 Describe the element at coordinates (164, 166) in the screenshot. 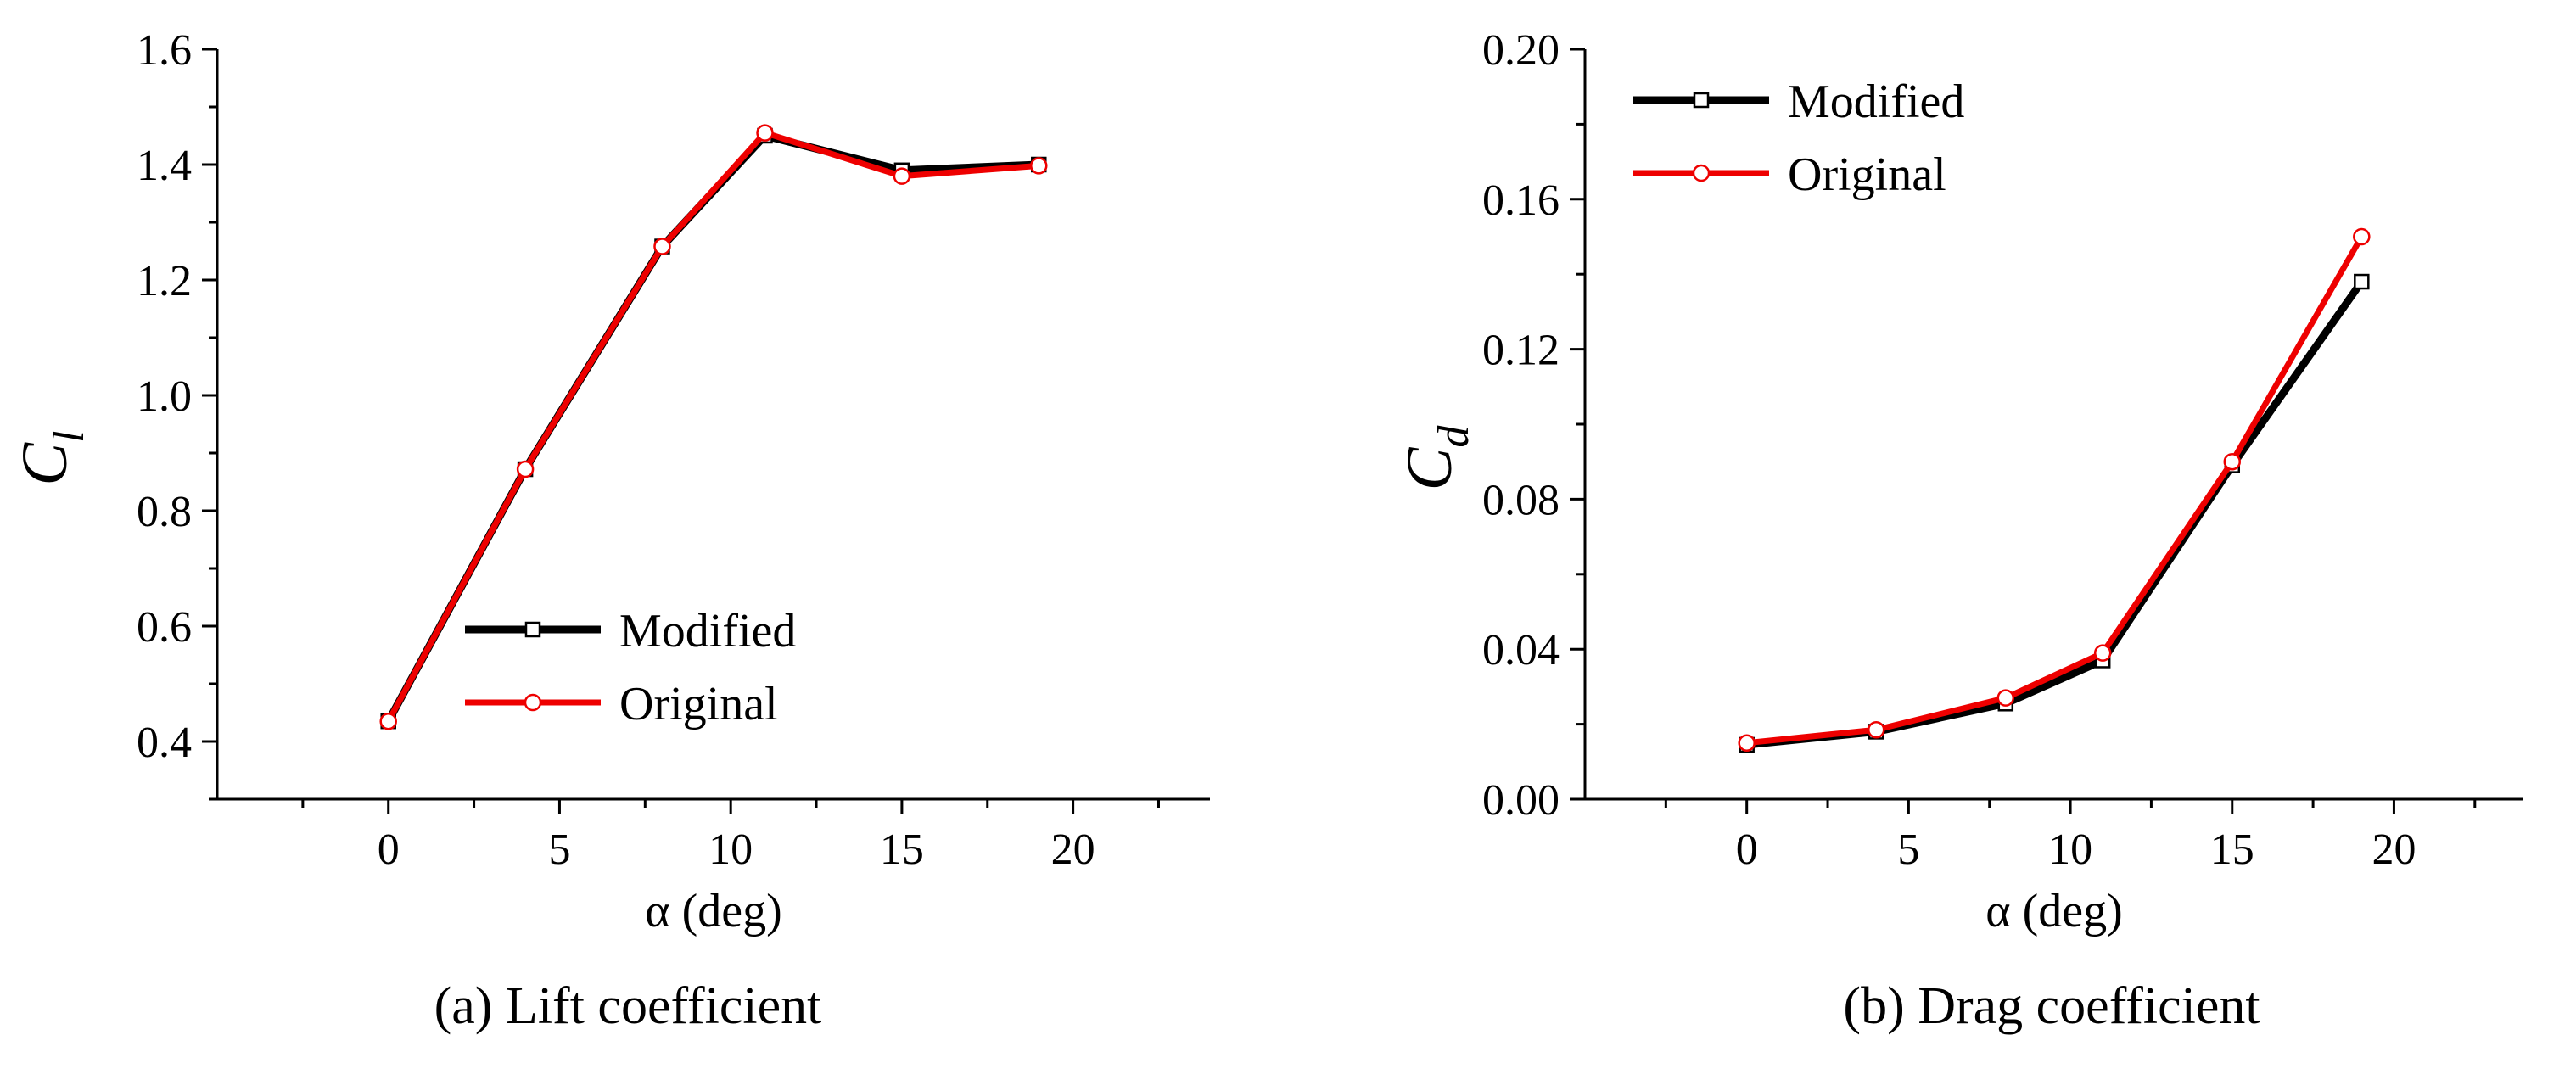

I see `y-tick-label: 1.4` at that location.